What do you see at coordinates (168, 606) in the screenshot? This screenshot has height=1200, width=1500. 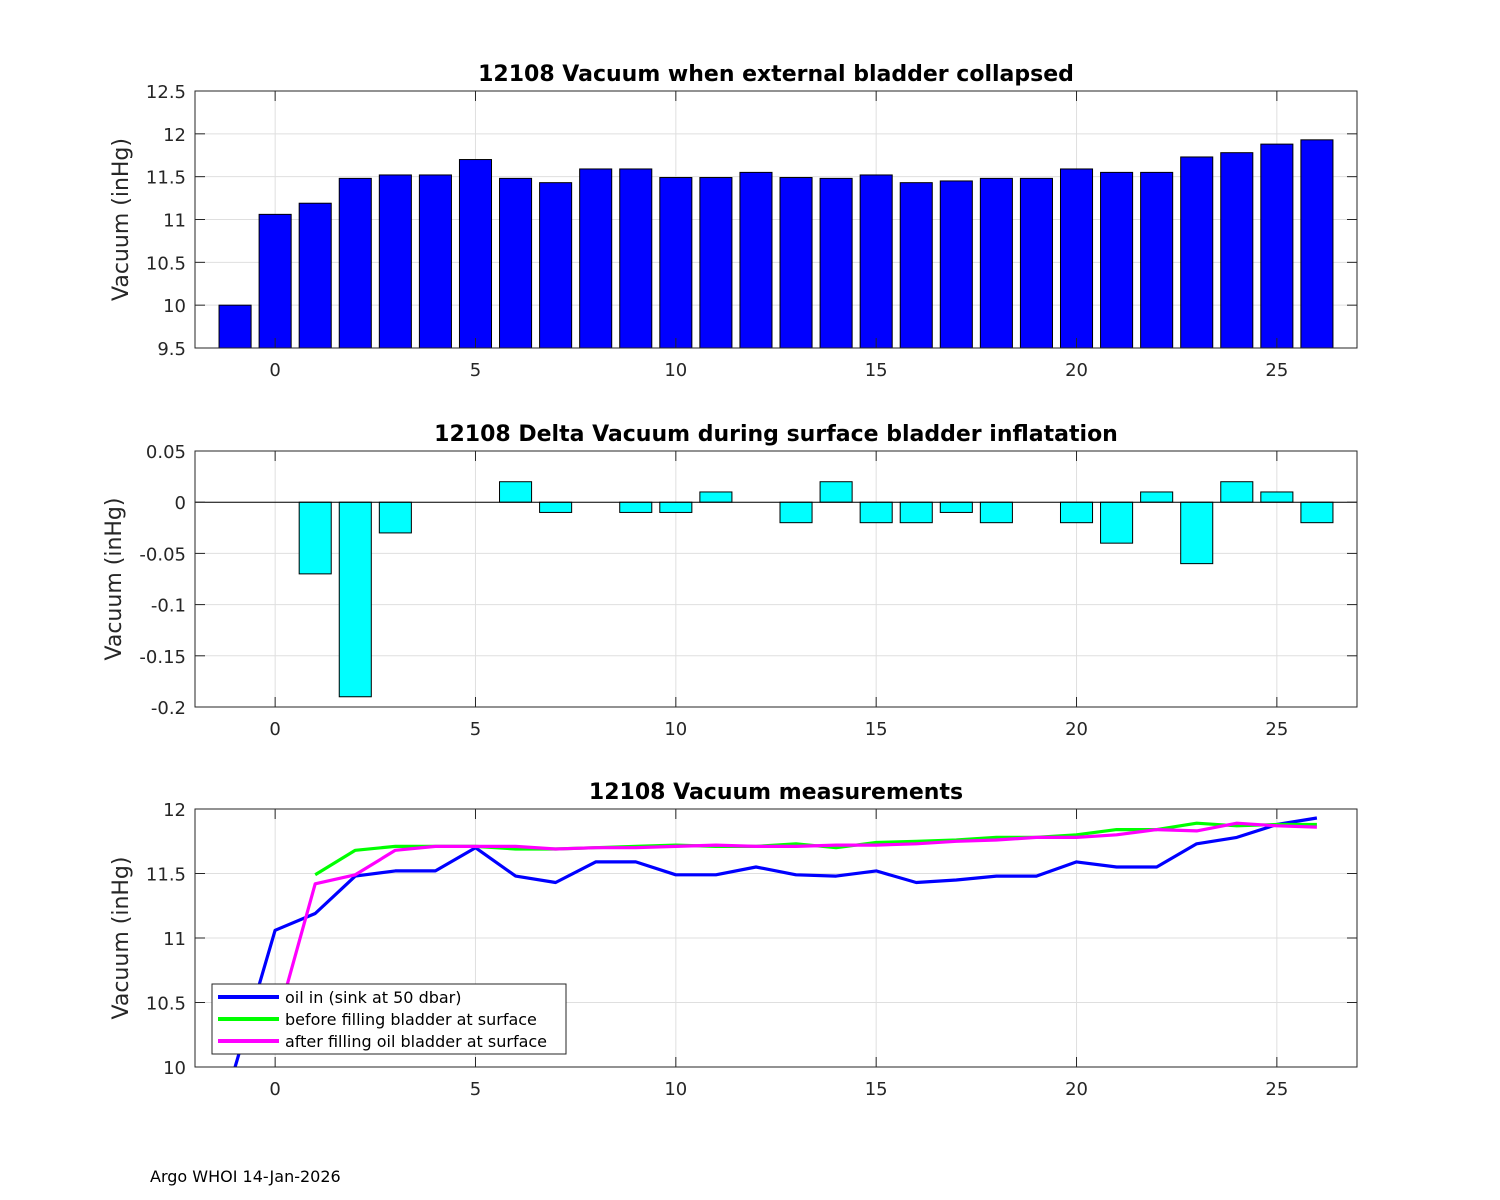 I see `y-tick-label: -0.1` at bounding box center [168, 606].